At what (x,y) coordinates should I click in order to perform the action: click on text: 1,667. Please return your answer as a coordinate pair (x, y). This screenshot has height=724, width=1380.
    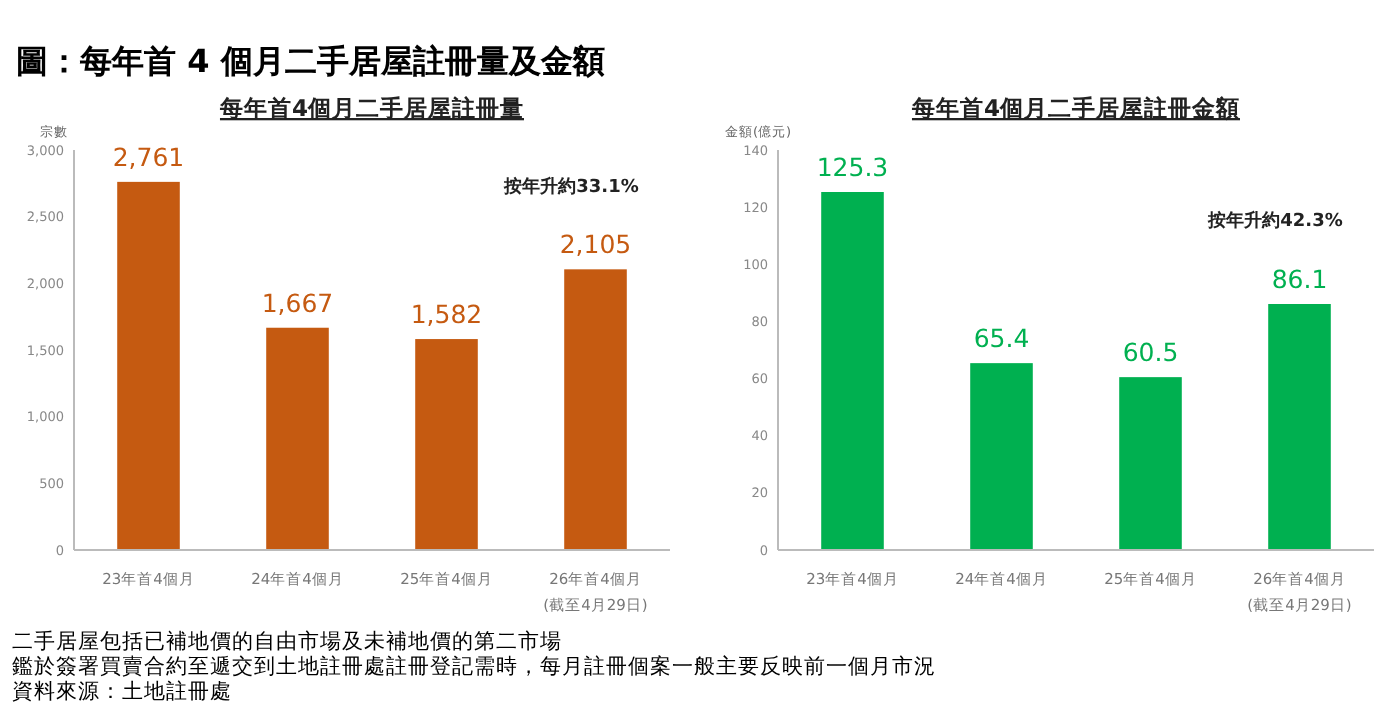
    Looking at the image, I should click on (297, 302).